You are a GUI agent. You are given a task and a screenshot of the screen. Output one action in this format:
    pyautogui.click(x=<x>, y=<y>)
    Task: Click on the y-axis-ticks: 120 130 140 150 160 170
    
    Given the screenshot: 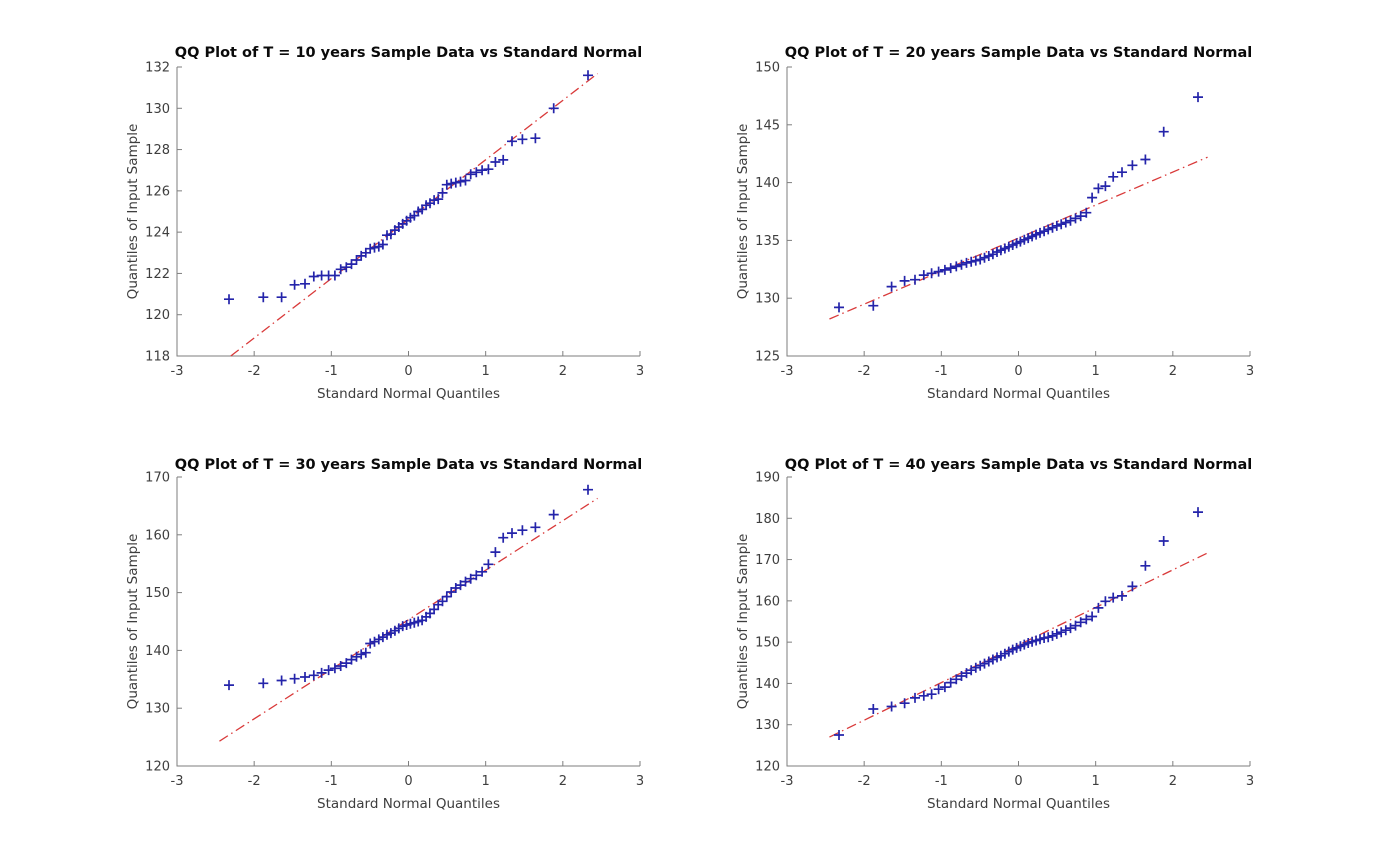 What is the action you would take?
    pyautogui.click(x=163, y=623)
    